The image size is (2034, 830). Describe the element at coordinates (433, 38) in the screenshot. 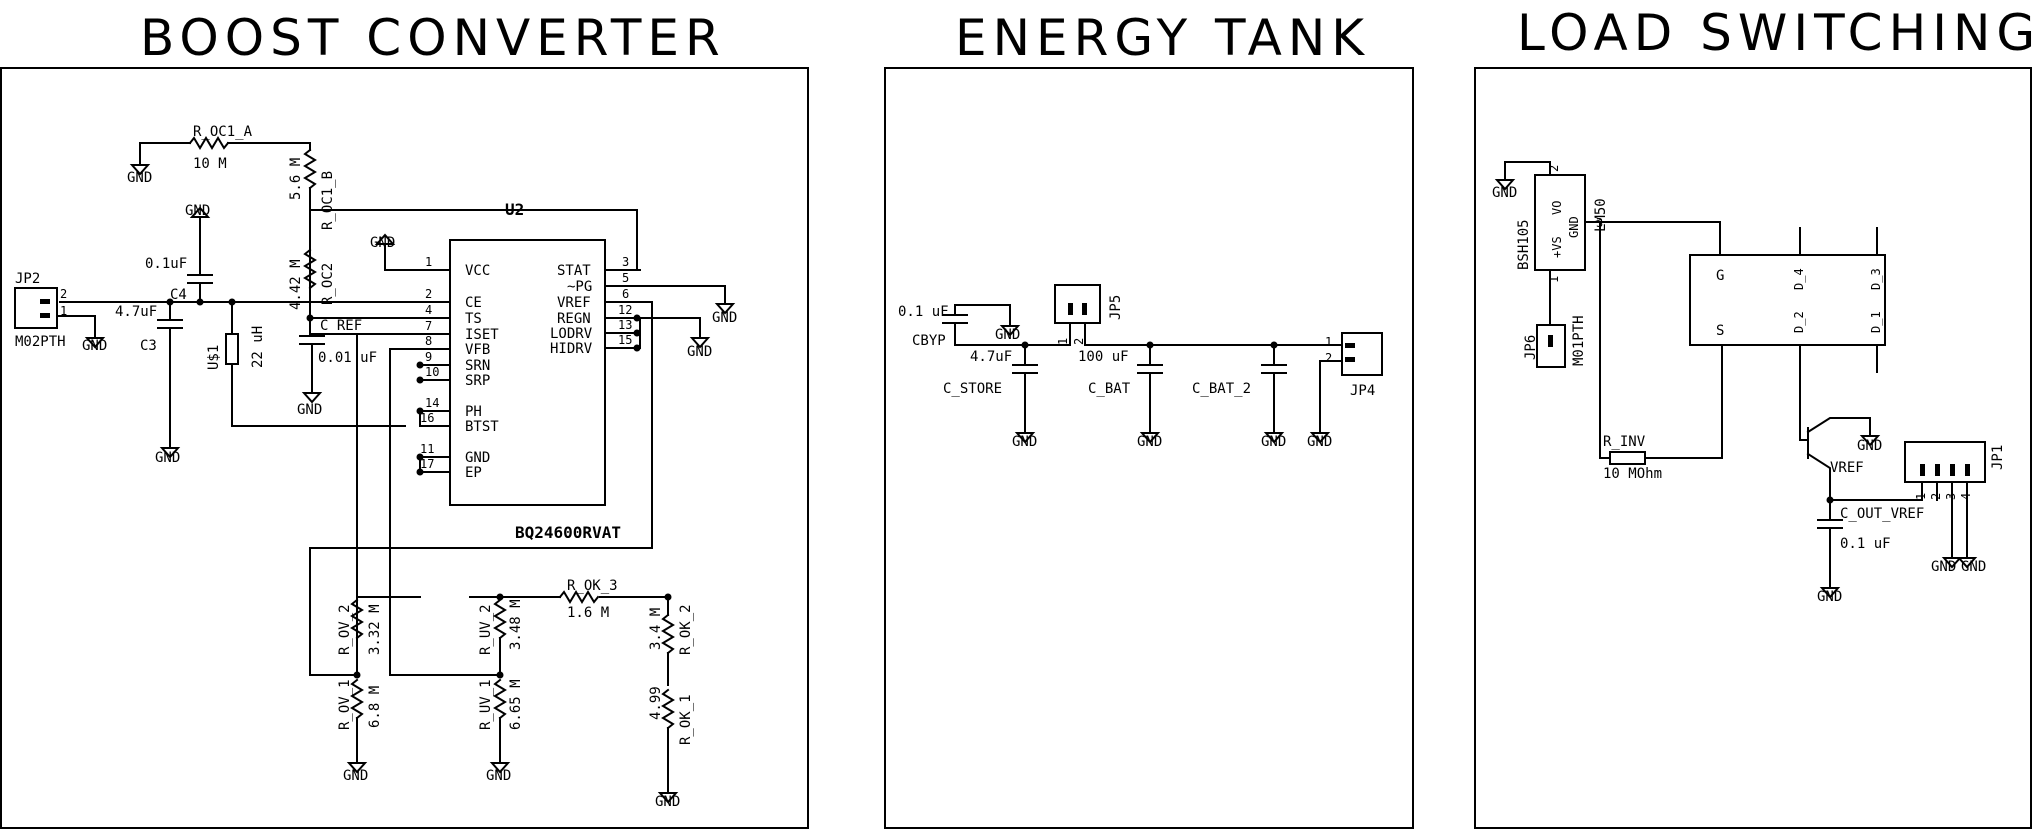

I see `title-boost-converter: BOOST CONVERTER` at that location.